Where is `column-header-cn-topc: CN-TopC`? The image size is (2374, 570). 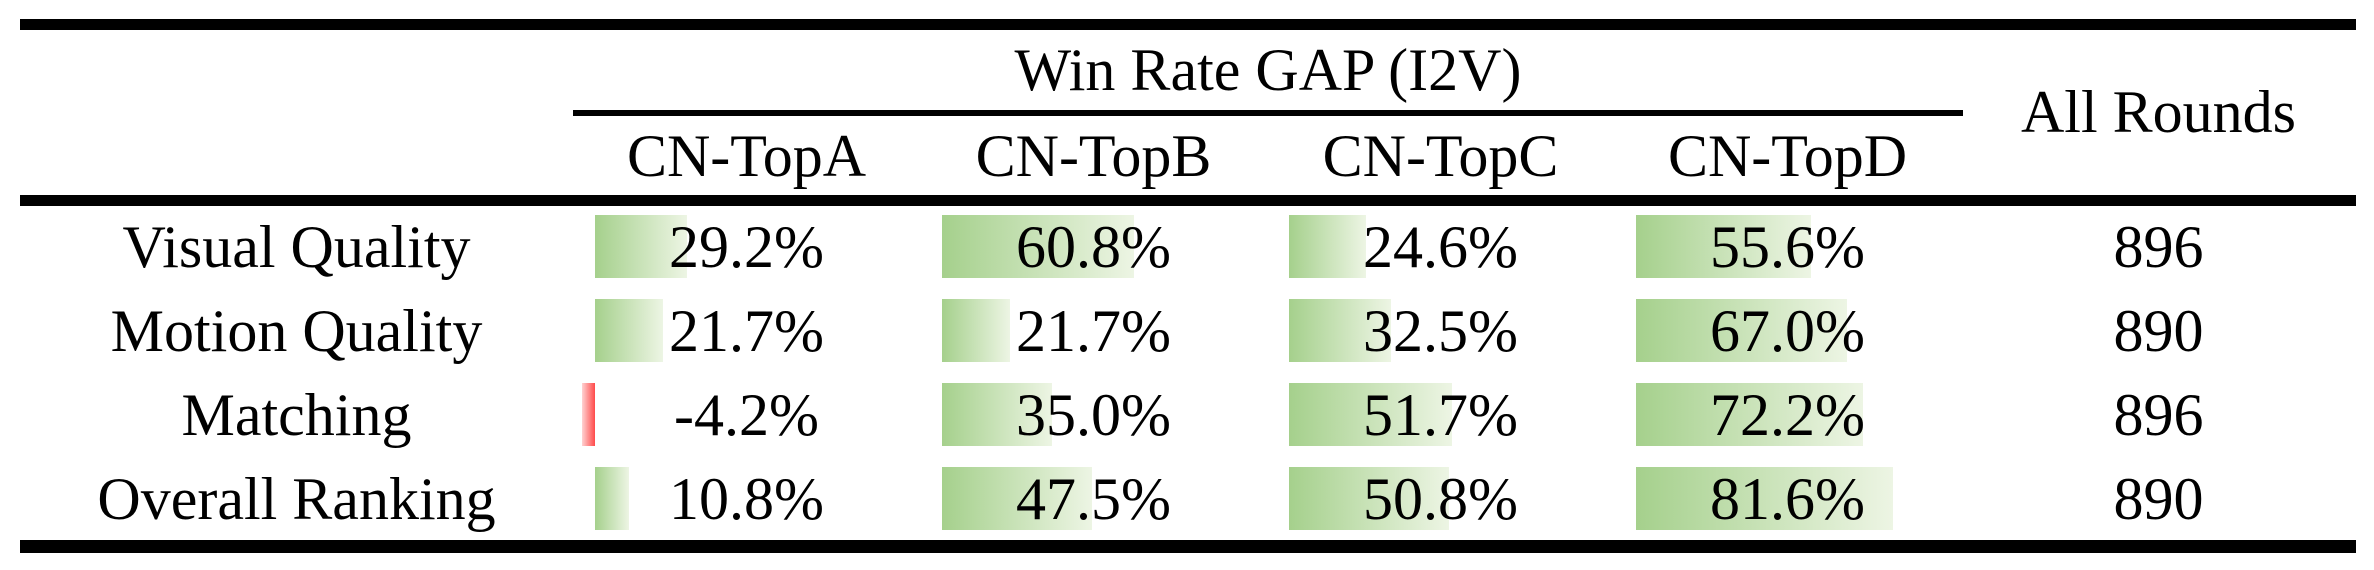
column-header-cn-topc: CN-TopC is located at coordinates (1440, 155).